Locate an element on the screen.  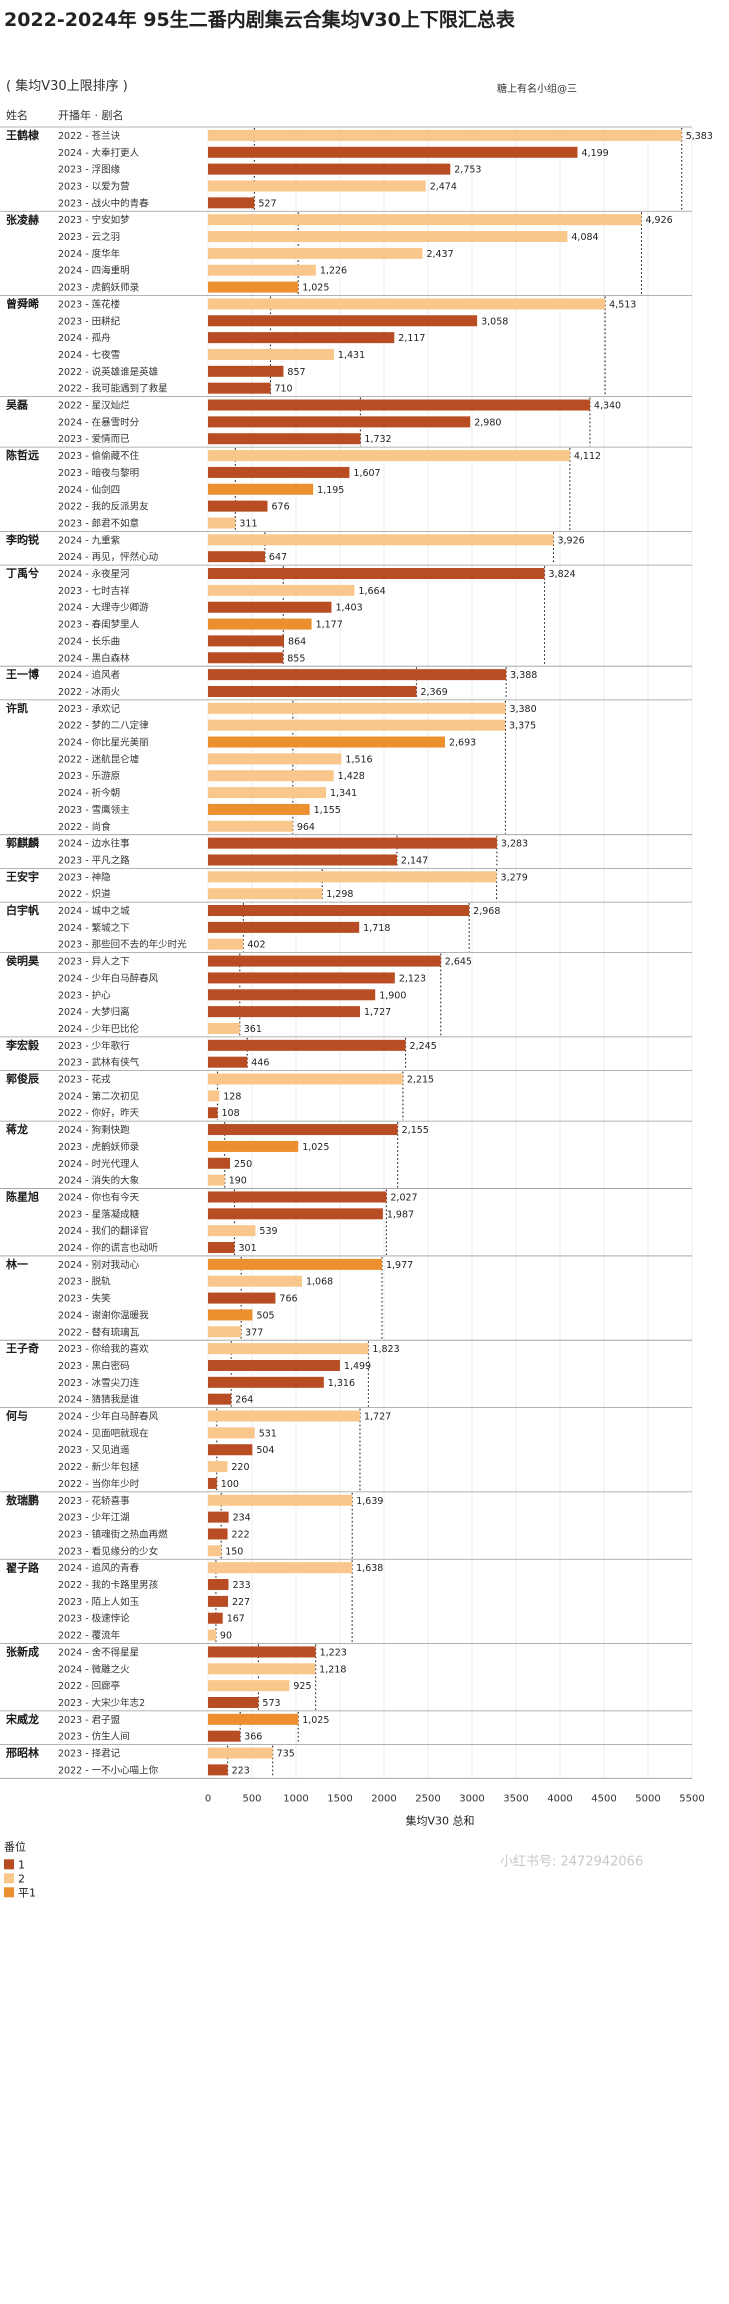
data-label: 311 is located at coordinates (248, 523).